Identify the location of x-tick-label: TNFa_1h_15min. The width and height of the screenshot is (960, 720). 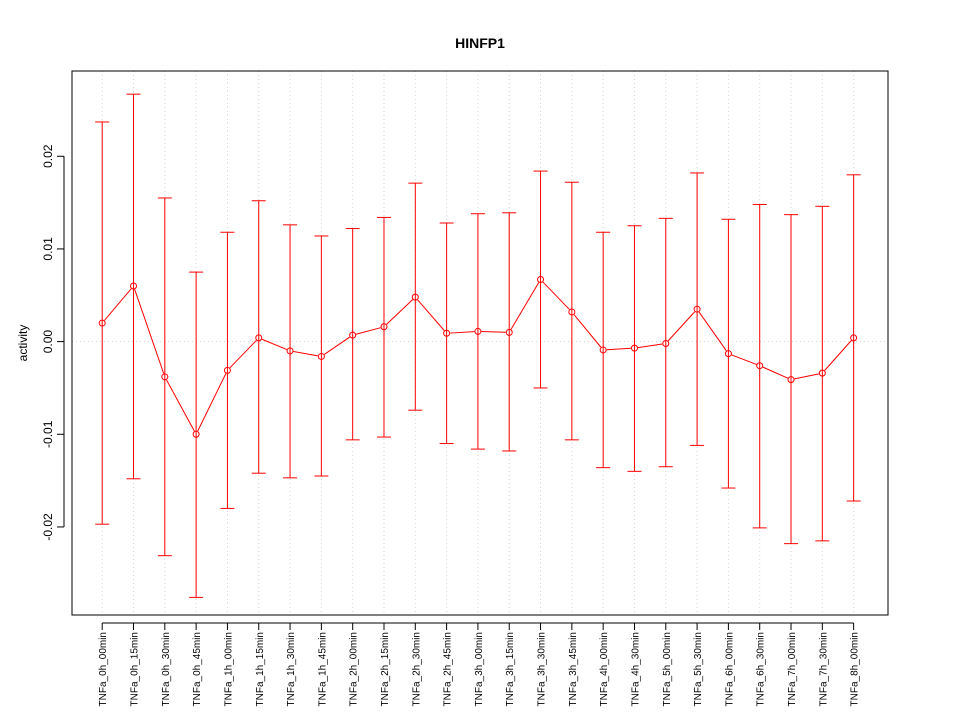
(260, 669).